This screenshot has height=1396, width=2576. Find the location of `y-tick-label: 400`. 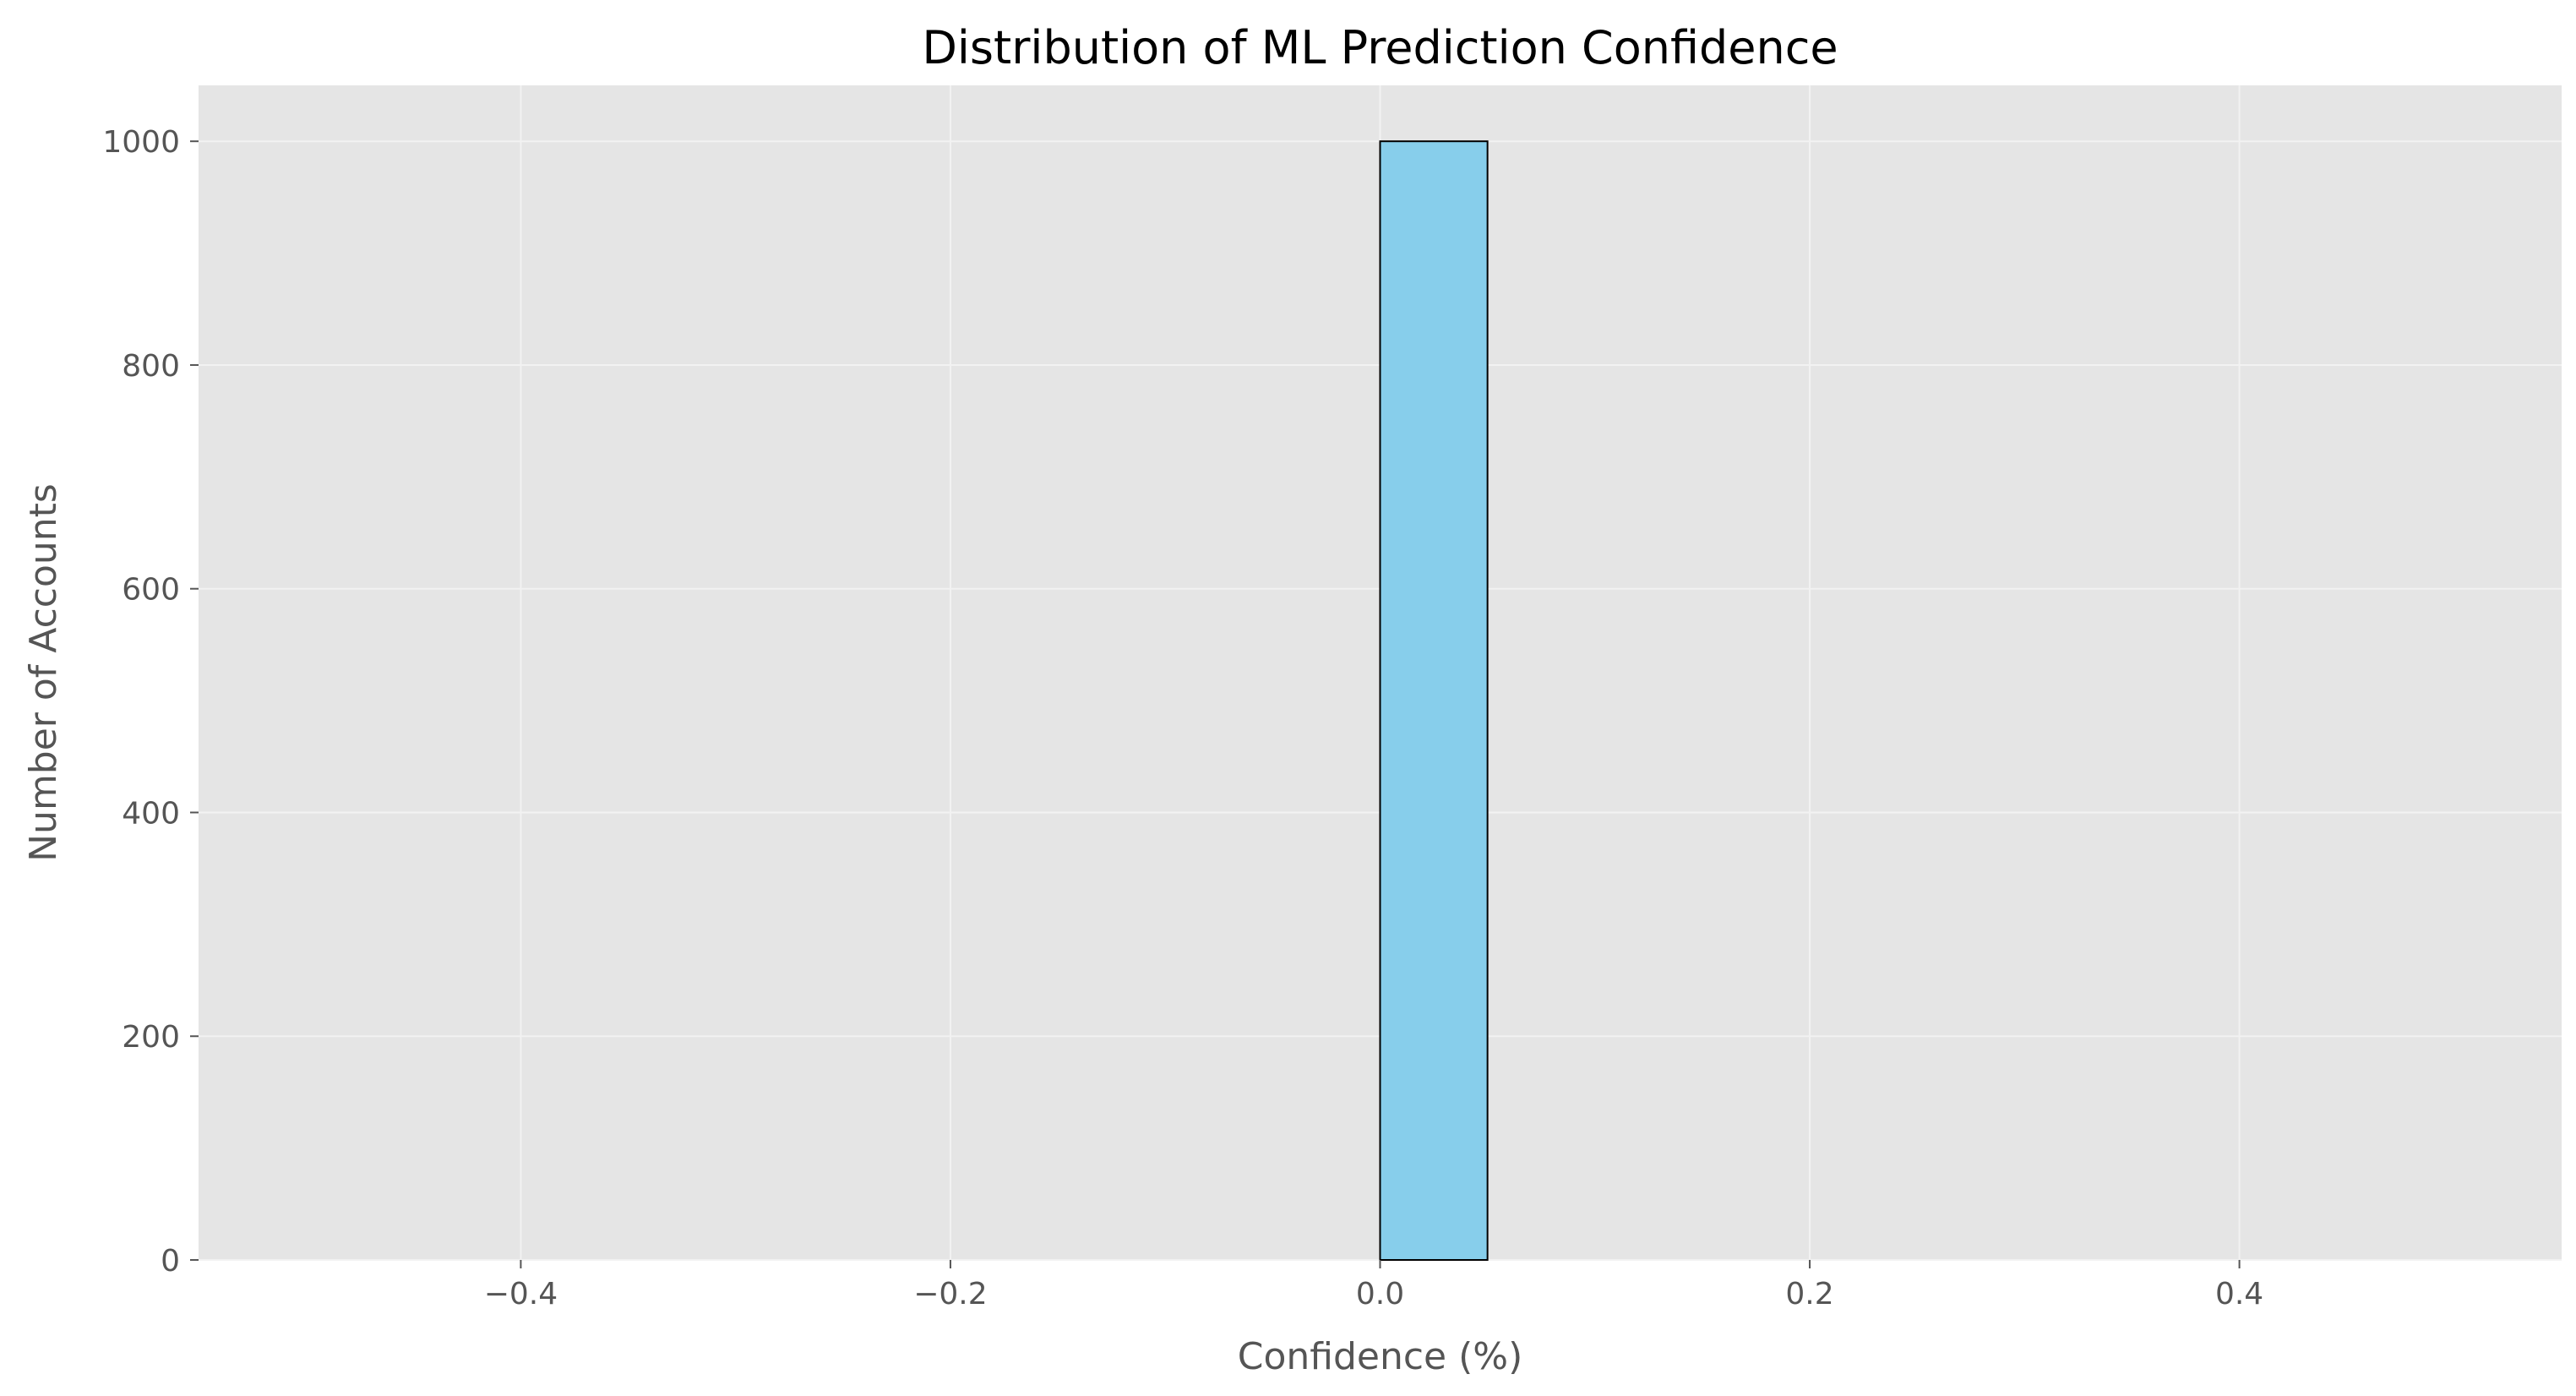

y-tick-label: 400 is located at coordinates (151, 814).